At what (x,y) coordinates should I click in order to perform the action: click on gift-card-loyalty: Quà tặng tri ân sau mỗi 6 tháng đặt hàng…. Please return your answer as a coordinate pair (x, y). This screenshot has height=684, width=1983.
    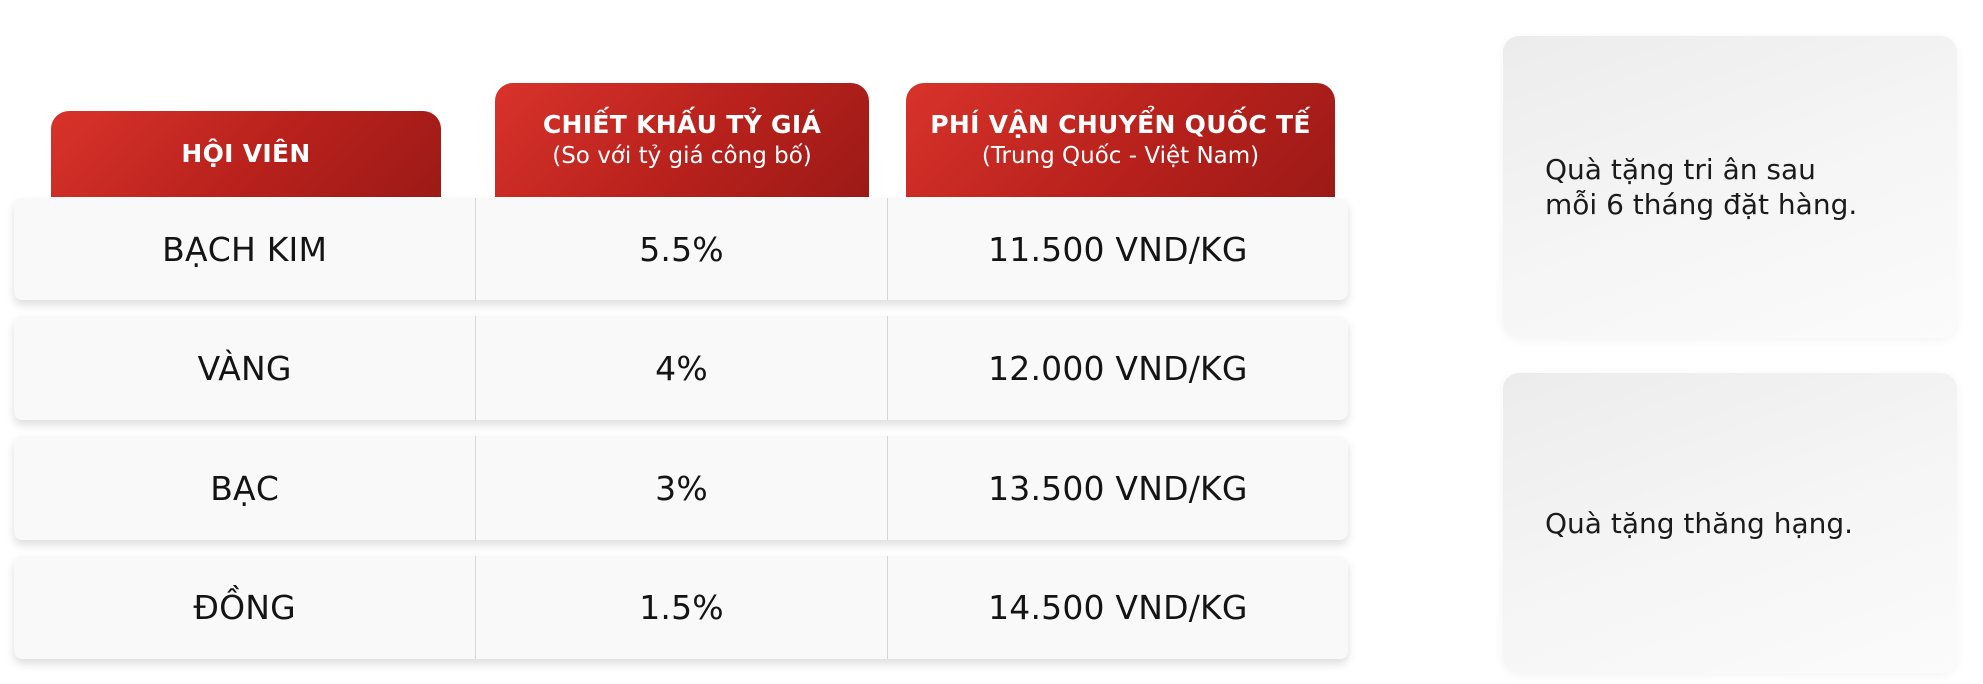
    Looking at the image, I should click on (1730, 187).